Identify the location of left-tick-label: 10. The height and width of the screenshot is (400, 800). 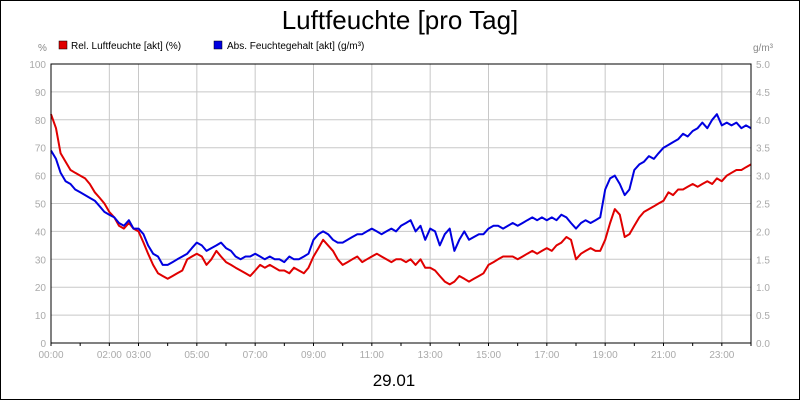
(41, 316).